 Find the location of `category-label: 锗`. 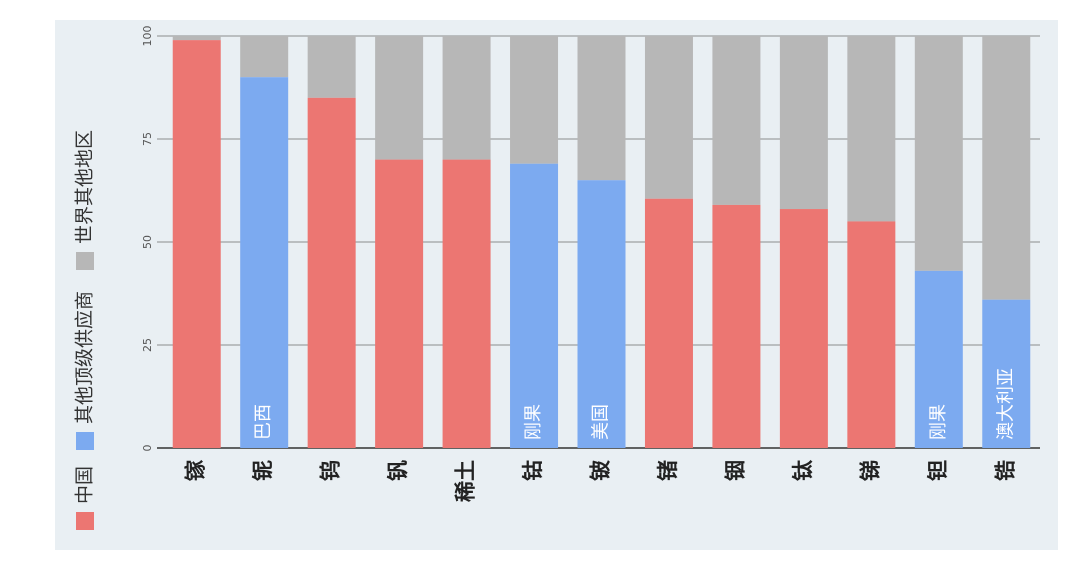

category-label: 锗 is located at coordinates (668, 470).